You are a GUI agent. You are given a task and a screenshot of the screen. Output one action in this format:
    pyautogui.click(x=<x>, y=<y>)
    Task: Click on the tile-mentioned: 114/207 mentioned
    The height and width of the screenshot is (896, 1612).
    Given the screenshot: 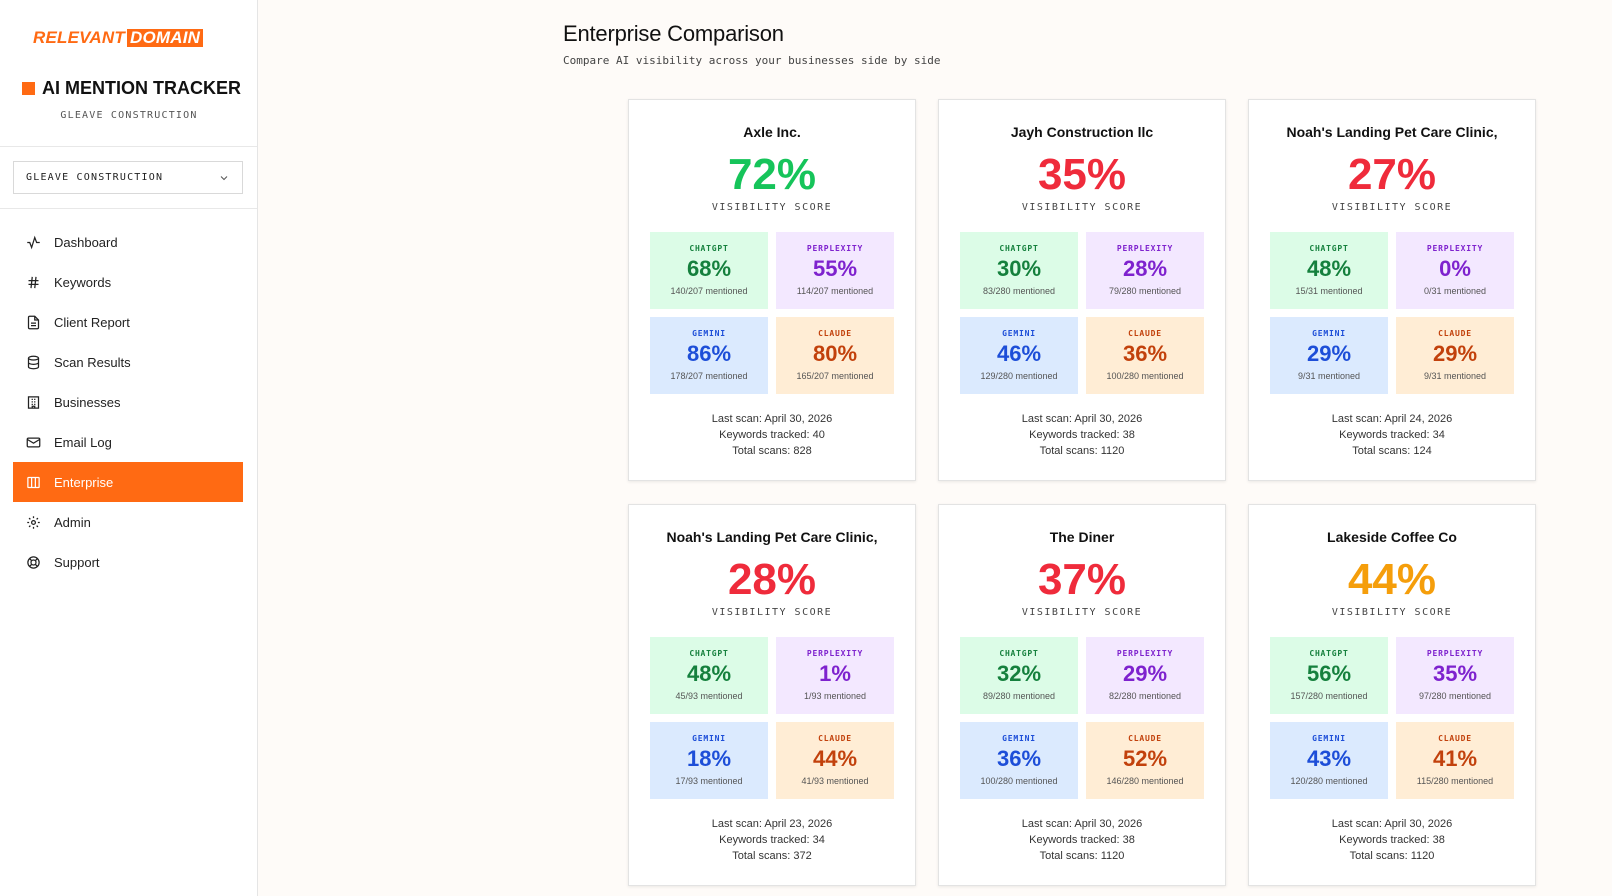 What is the action you would take?
    pyautogui.click(x=835, y=291)
    